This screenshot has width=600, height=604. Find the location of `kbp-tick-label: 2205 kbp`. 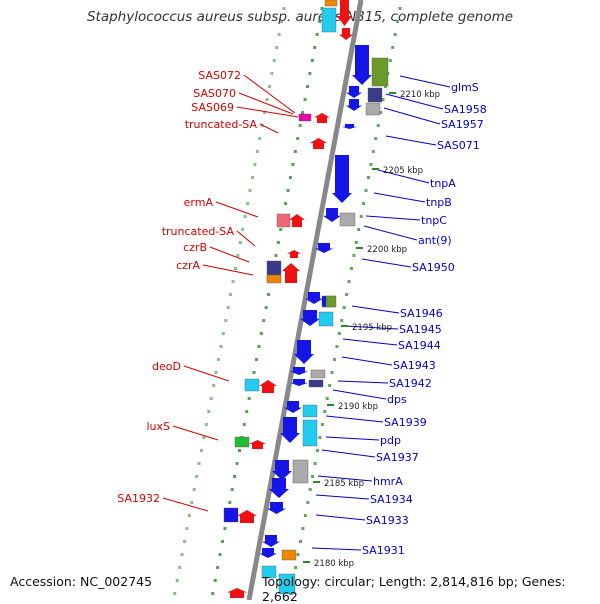

kbp-tick-label: 2205 kbp is located at coordinates (403, 171).